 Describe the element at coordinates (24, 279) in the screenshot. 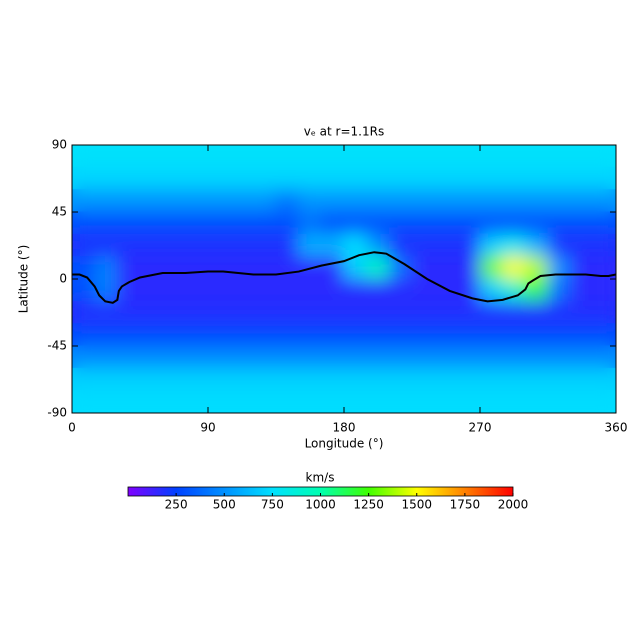

I see `y-axis-label: Latitude (°)` at that location.